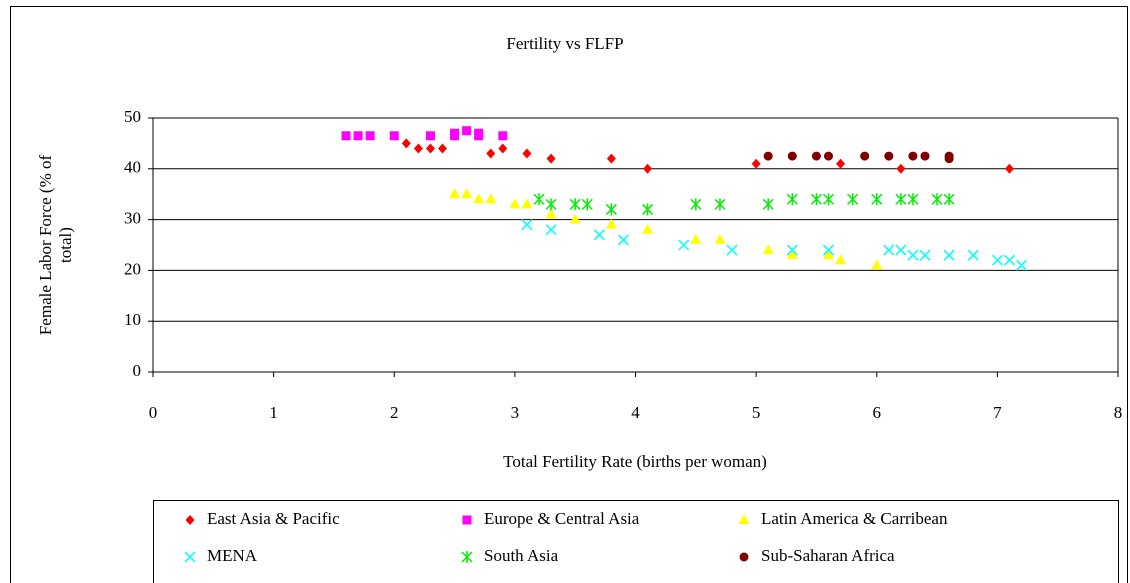 This screenshot has height=583, width=1130. I want to click on y-axis-label: total), so click(65, 245).